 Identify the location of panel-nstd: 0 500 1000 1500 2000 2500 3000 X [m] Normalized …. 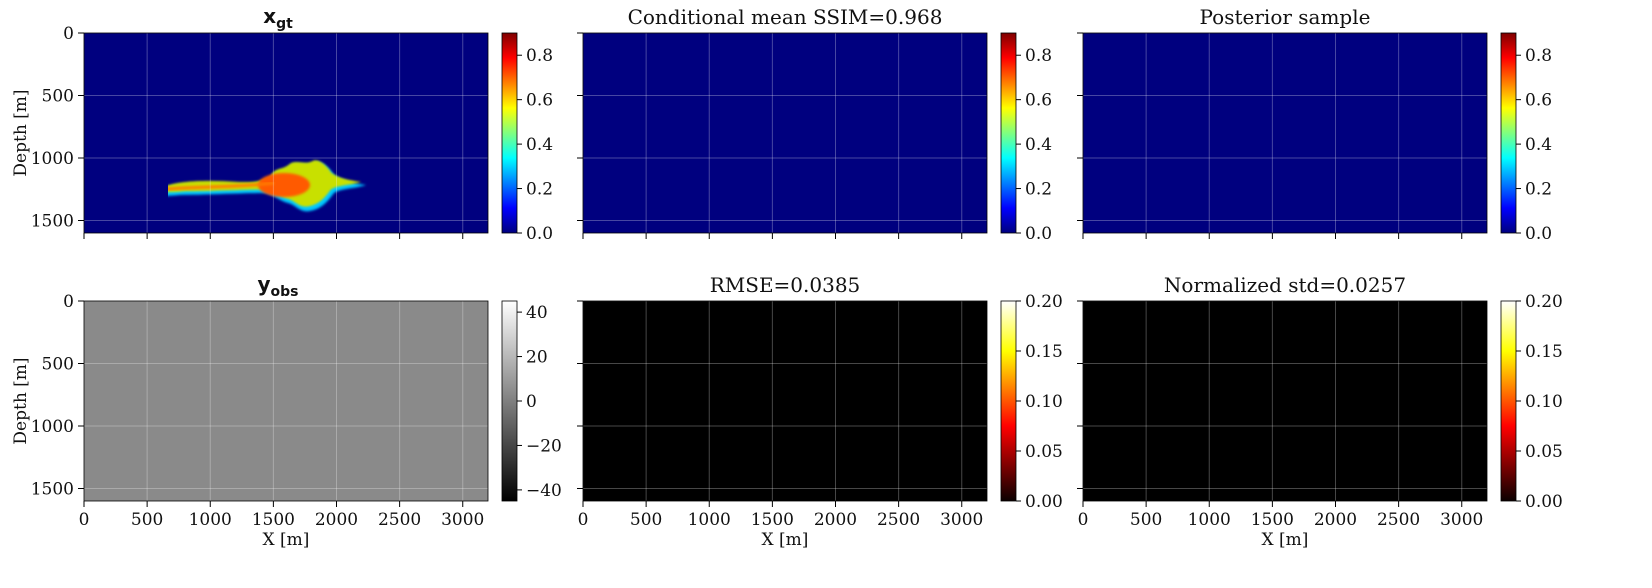
(1320, 411).